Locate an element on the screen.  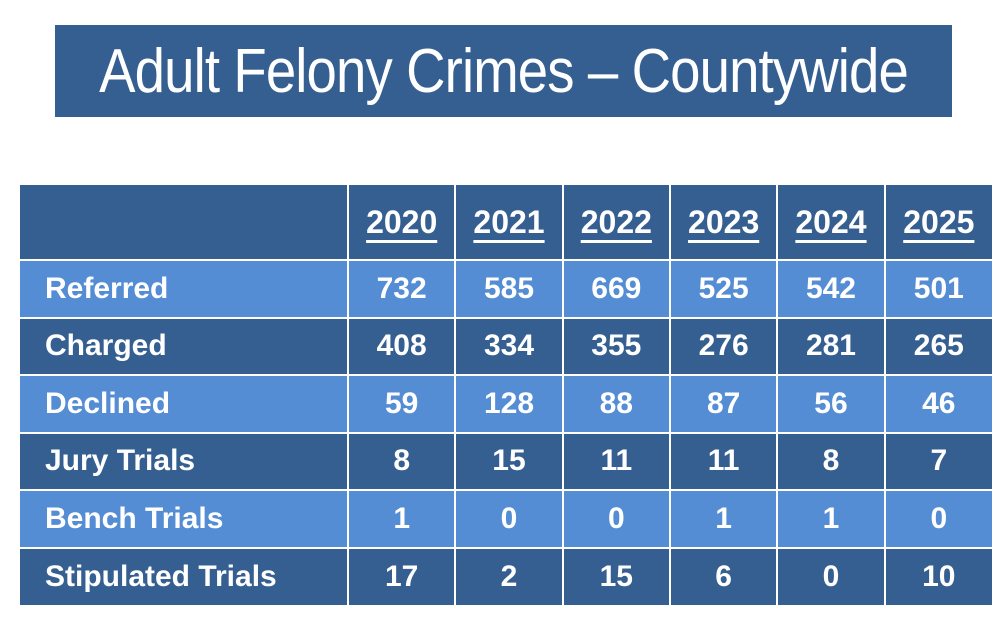
row-label: Referred is located at coordinates (184, 289).